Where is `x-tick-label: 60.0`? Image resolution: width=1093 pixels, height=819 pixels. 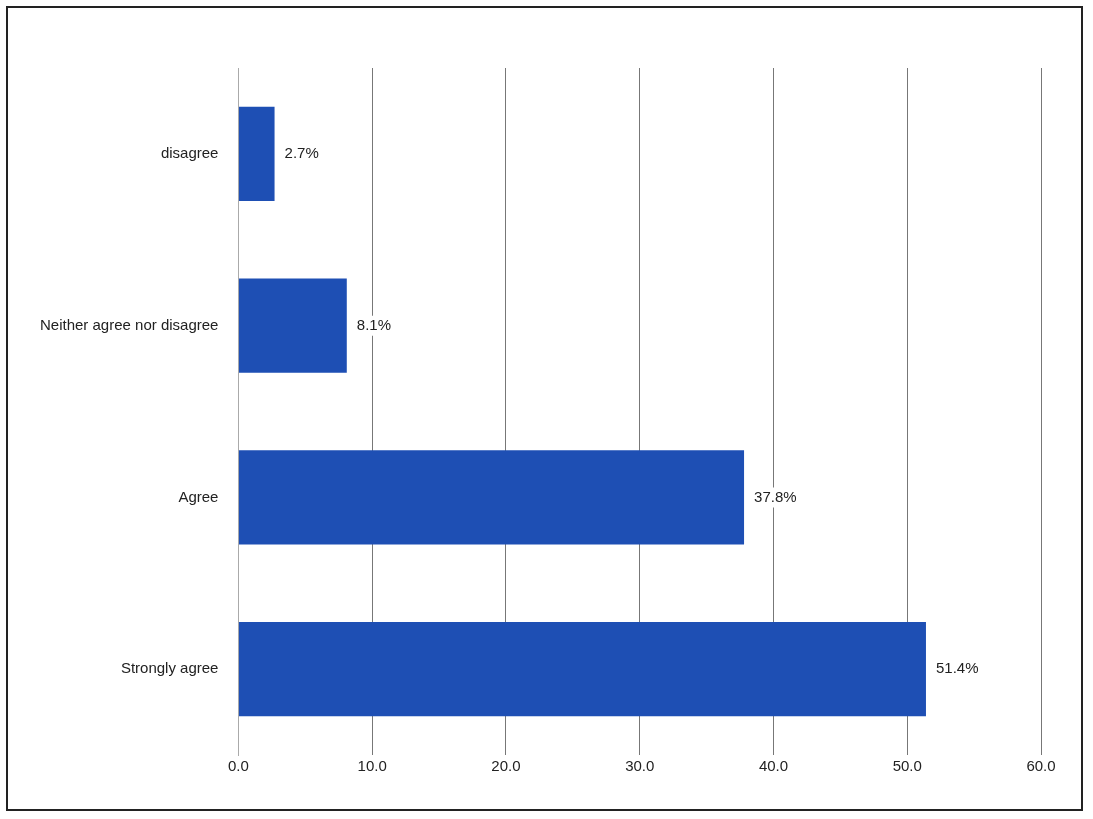
x-tick-label: 60.0 is located at coordinates (1041, 766).